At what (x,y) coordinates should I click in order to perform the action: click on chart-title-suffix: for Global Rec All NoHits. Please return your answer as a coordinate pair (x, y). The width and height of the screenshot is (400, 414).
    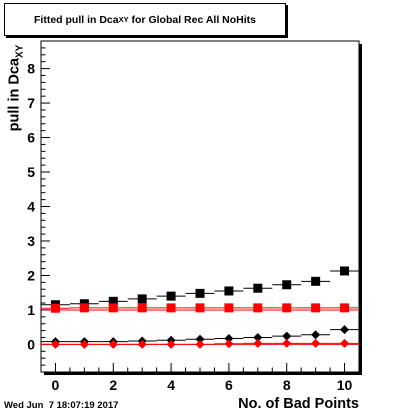
    Looking at the image, I should click on (192, 19).